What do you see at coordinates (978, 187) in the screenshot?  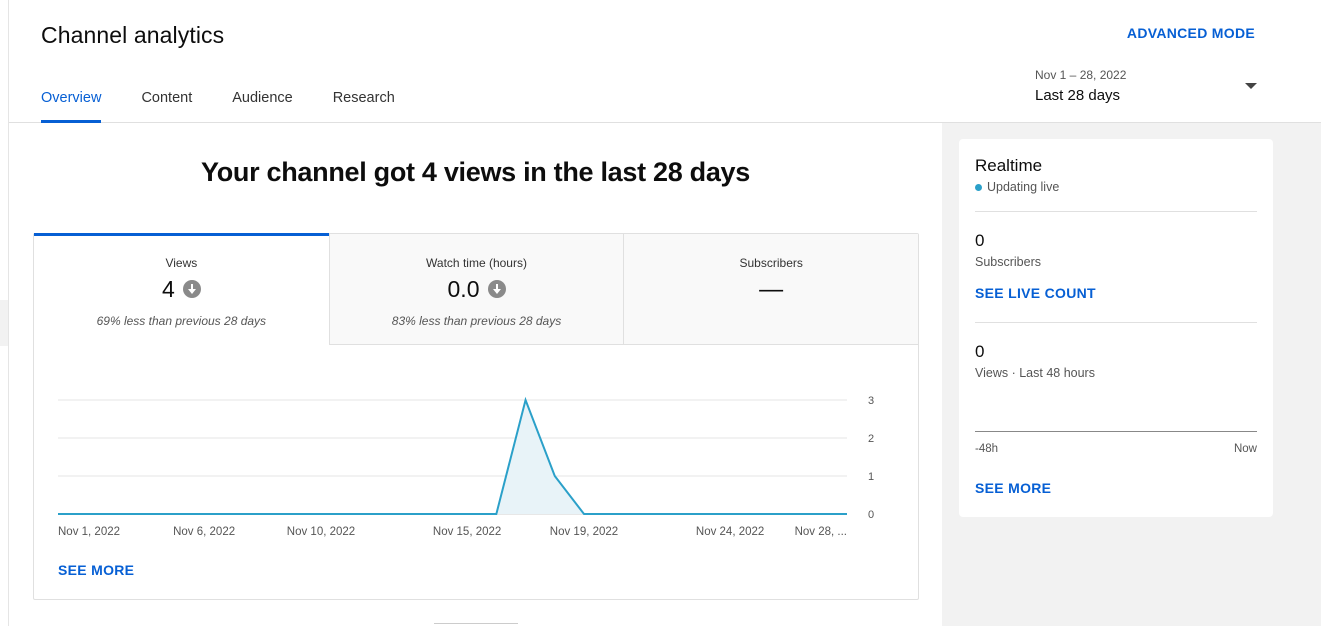 I see `live-dot-icon` at bounding box center [978, 187].